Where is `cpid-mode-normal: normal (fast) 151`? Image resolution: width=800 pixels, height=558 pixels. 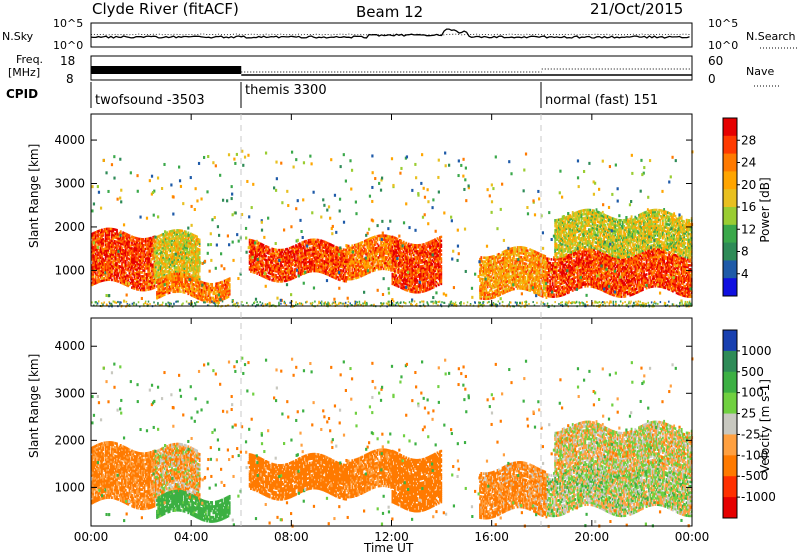
cpid-mode-normal: normal (fast) 151 is located at coordinates (601, 100).